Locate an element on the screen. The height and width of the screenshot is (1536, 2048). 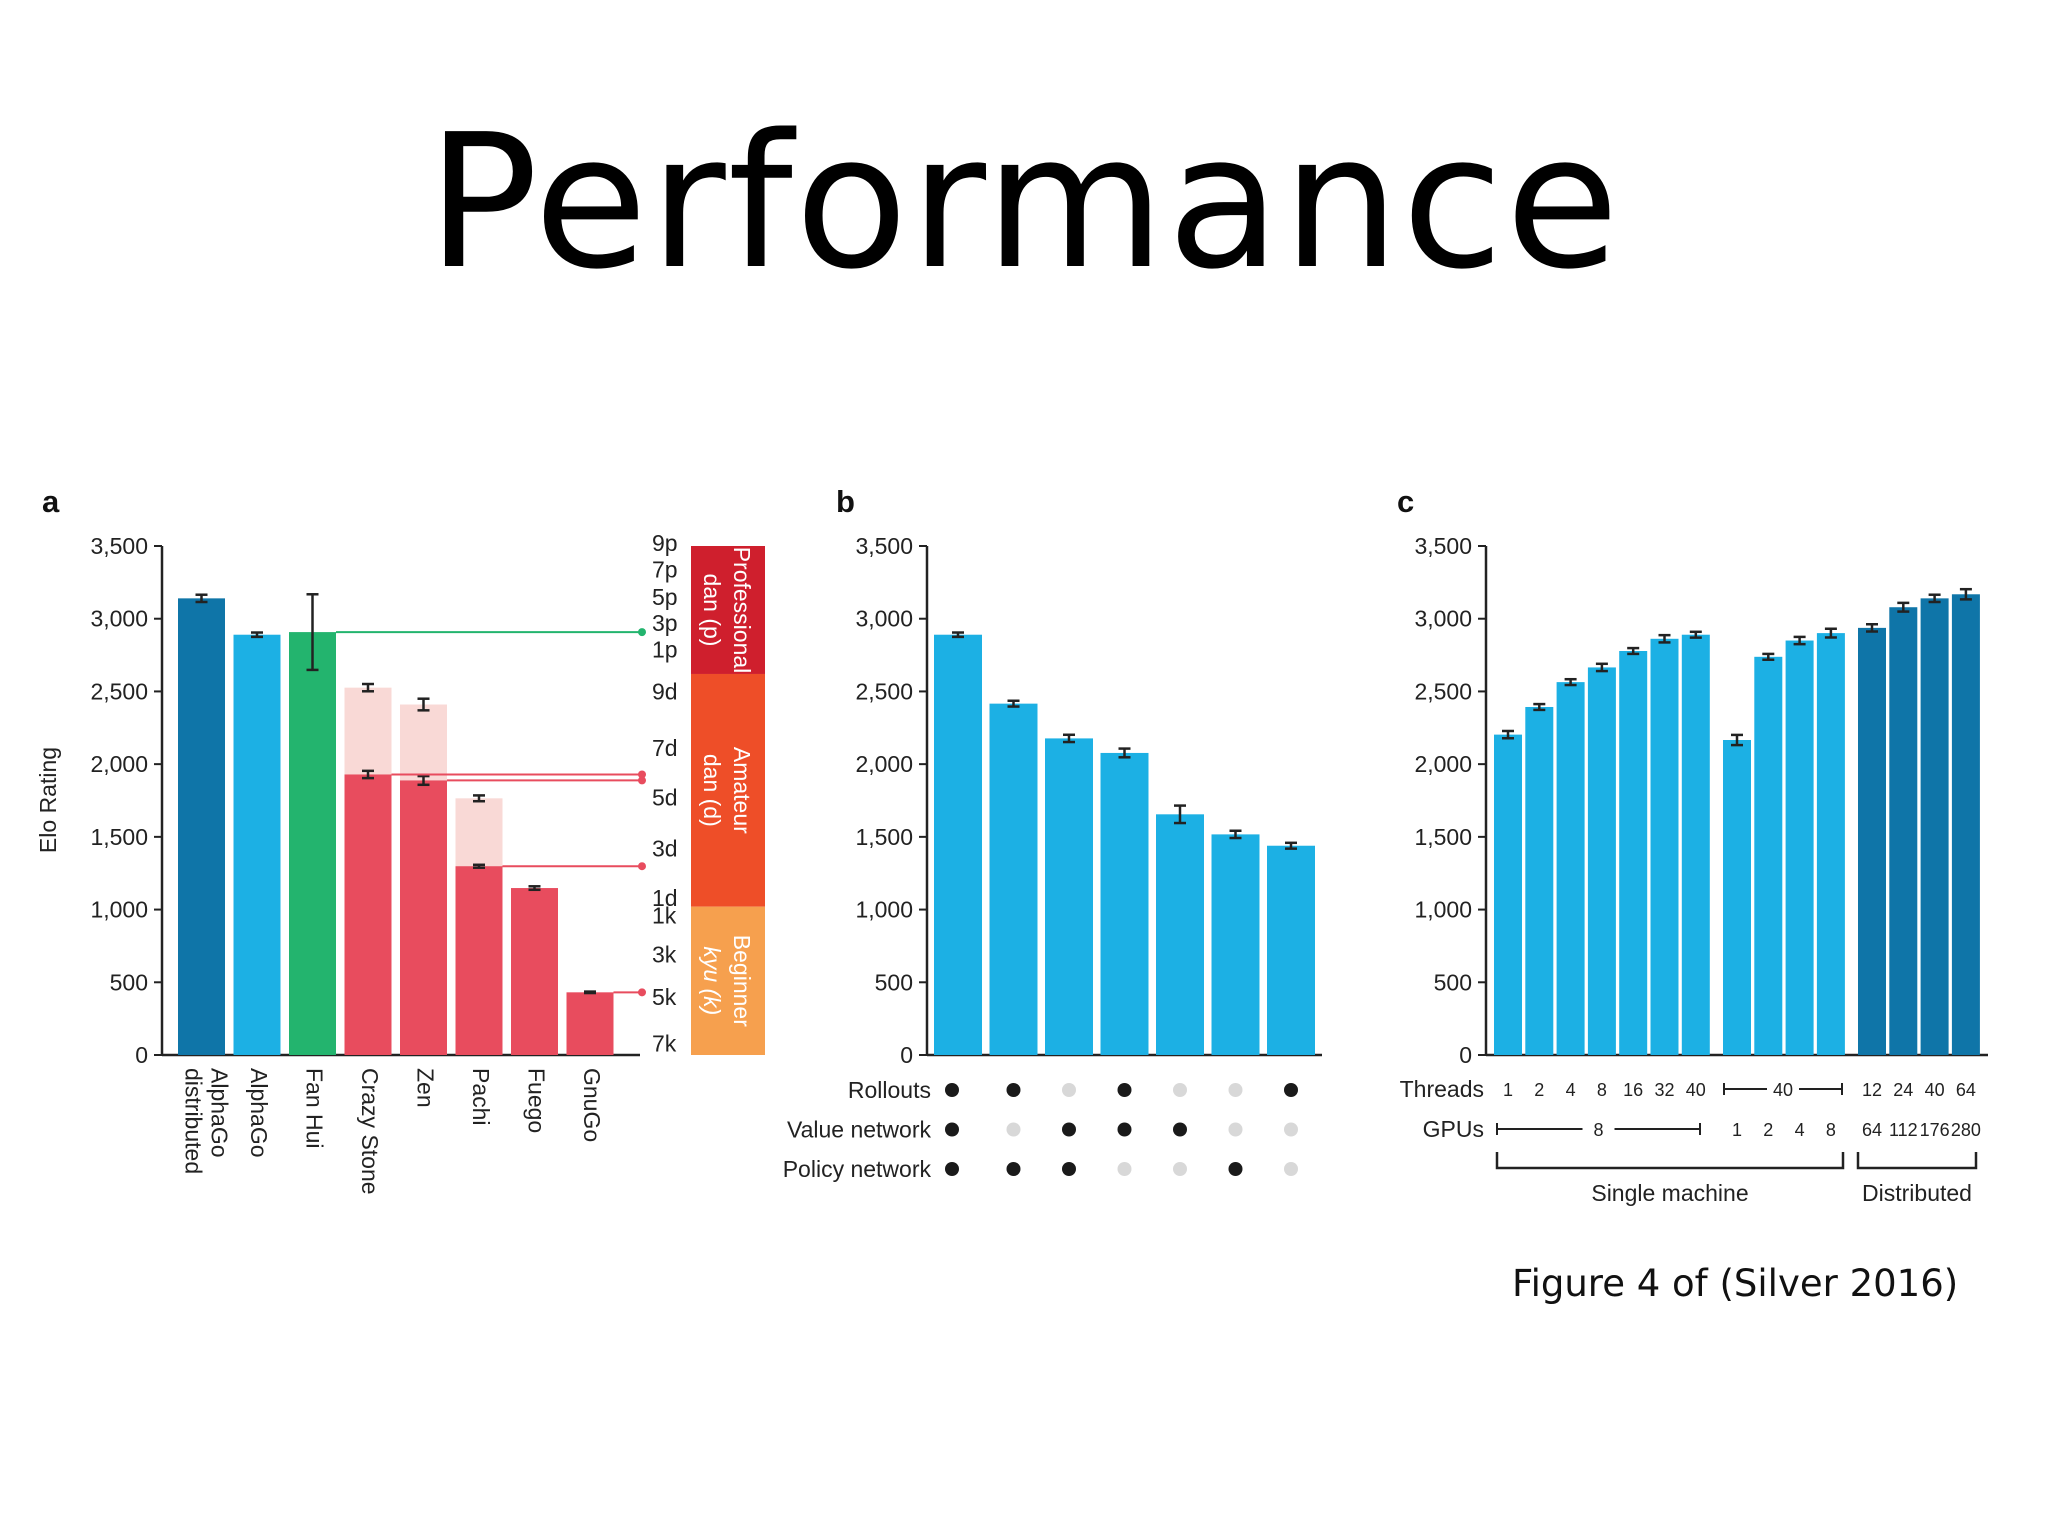
gpus-value: 4 is located at coordinates (1800, 1130).